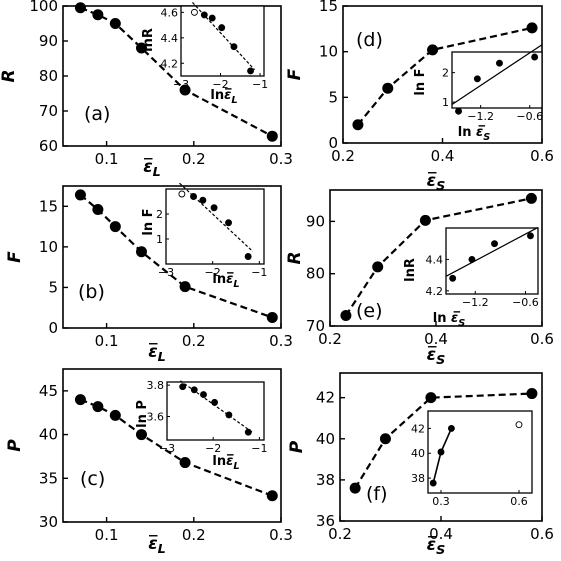  I want to click on x-tick-label: 0.6, so click(542, 339).